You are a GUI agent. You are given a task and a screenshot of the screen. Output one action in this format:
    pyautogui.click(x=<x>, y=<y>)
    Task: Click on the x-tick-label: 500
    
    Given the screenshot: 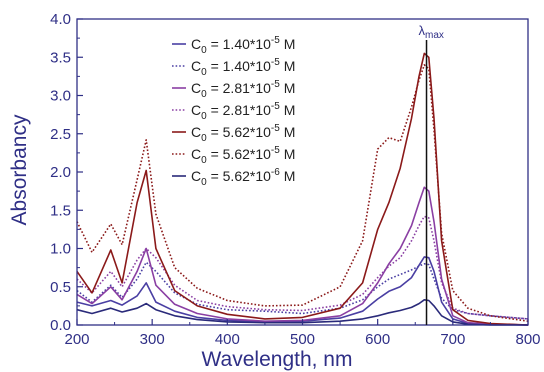 What is the action you would take?
    pyautogui.click(x=302, y=339)
    